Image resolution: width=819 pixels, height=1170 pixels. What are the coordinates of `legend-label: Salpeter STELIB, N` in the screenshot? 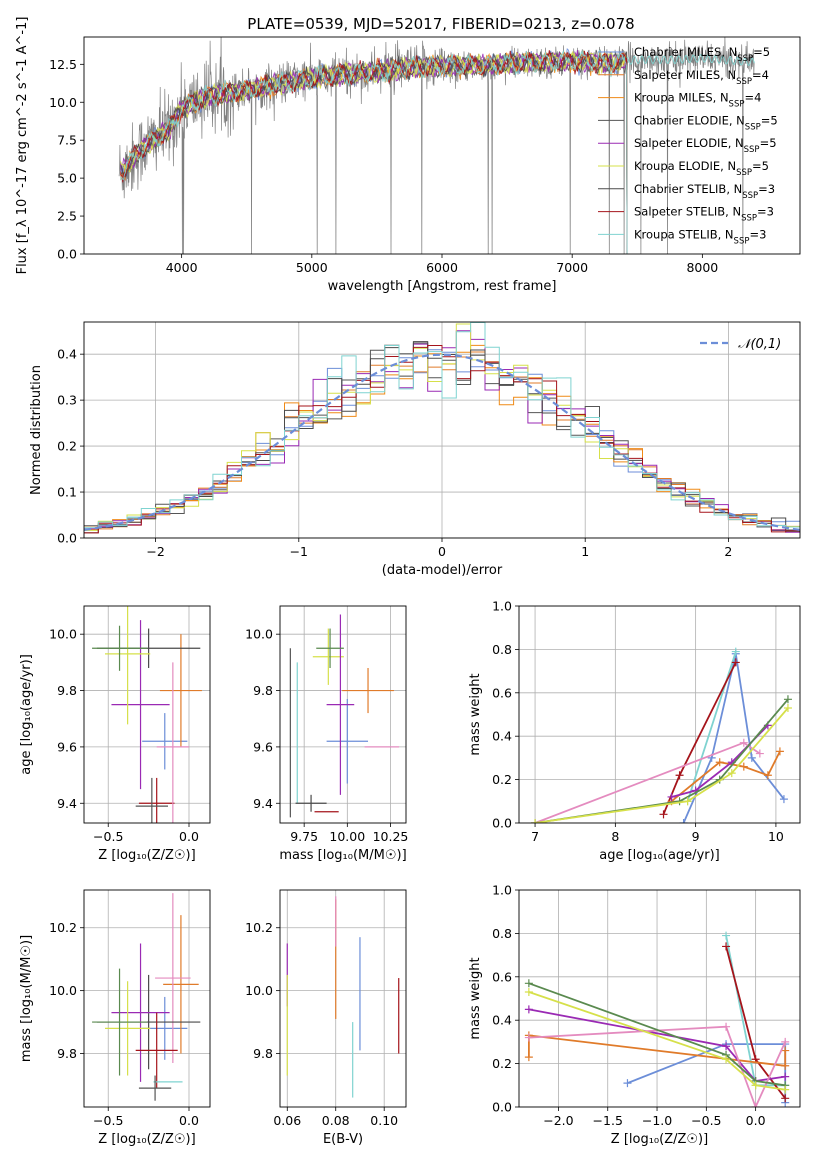 It's located at (687, 212).